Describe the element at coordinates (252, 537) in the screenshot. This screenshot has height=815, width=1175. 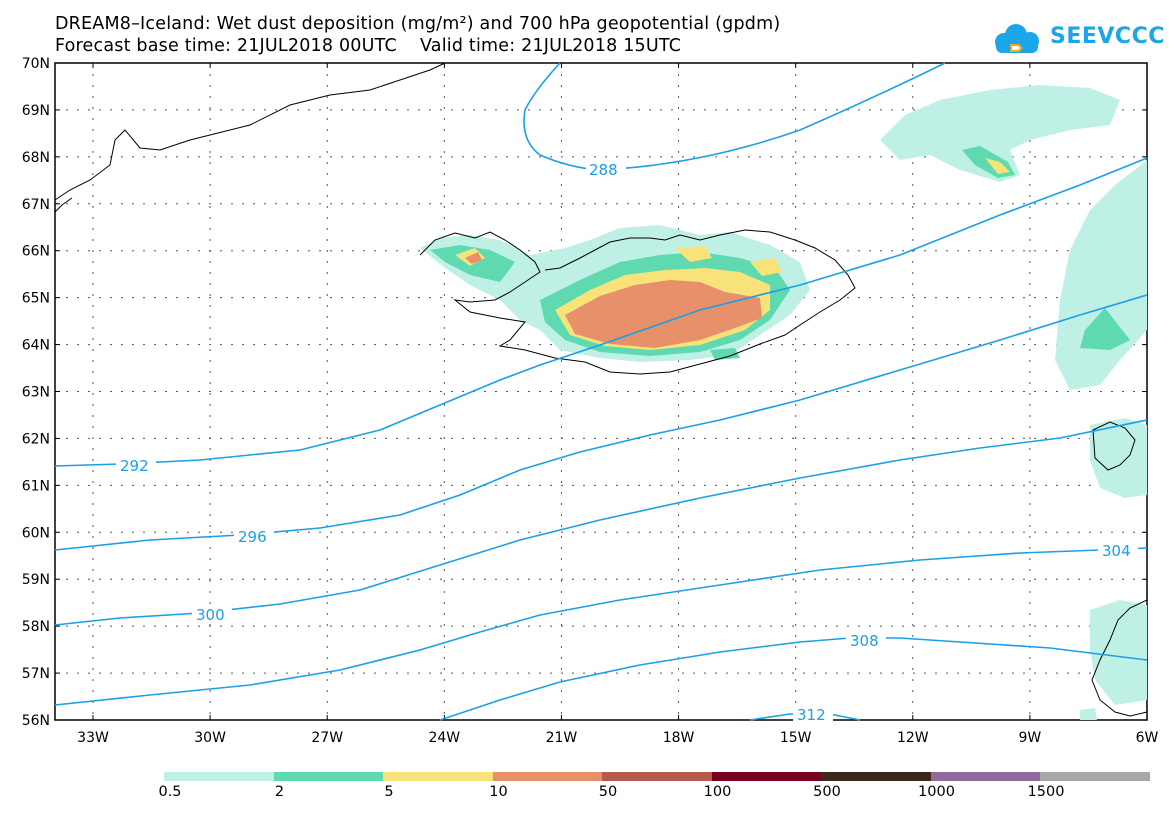
I see `contour-label-296: 296` at that location.